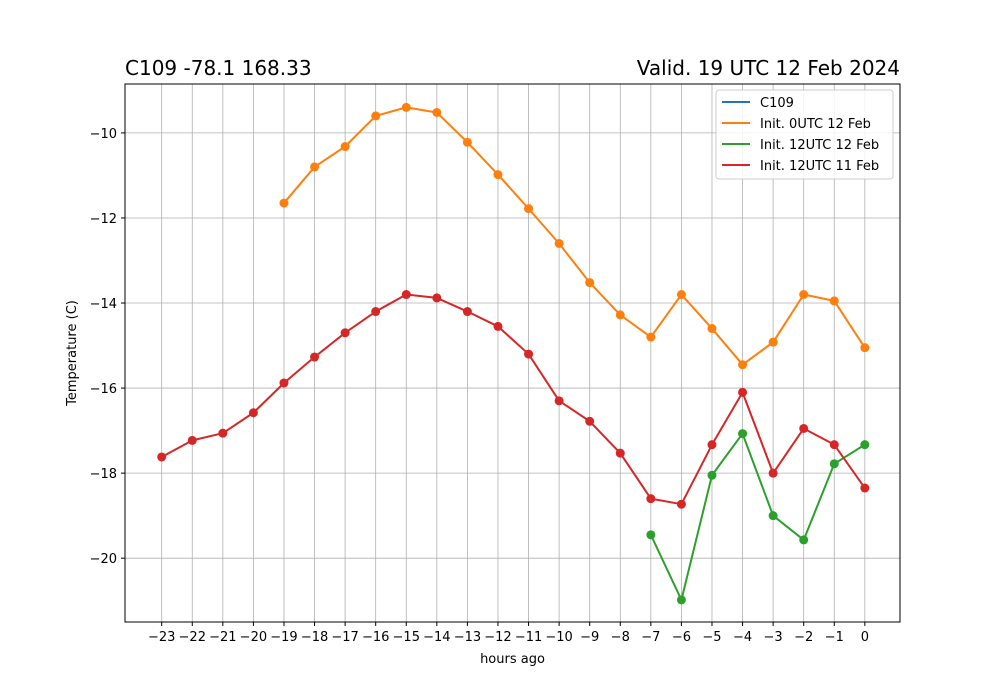  What do you see at coordinates (819, 166) in the screenshot?
I see `legend-entry-label: Init. 12UTC 11 Feb` at bounding box center [819, 166].